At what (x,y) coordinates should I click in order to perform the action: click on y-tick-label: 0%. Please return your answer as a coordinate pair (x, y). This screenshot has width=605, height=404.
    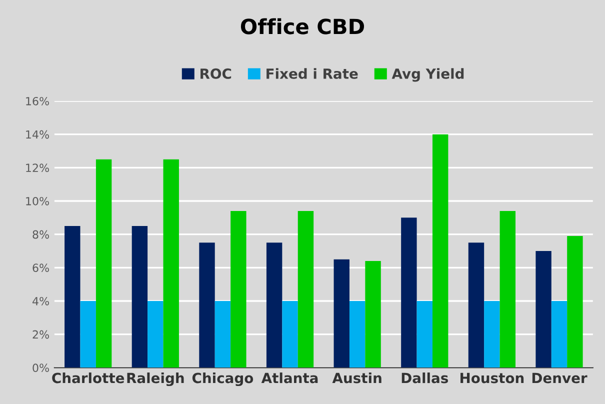
    Looking at the image, I should click on (40, 368).